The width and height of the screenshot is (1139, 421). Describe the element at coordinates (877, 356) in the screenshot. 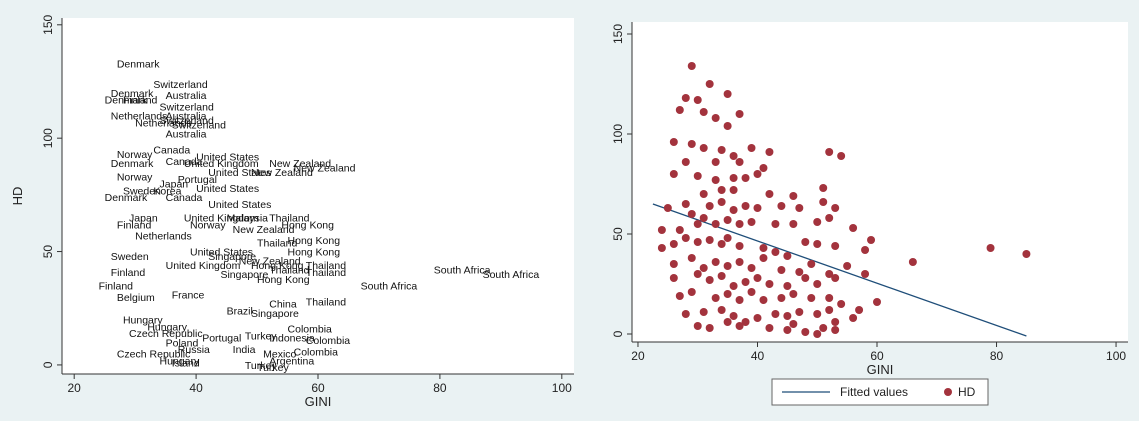

I see `right-x-tick-label: 60` at that location.